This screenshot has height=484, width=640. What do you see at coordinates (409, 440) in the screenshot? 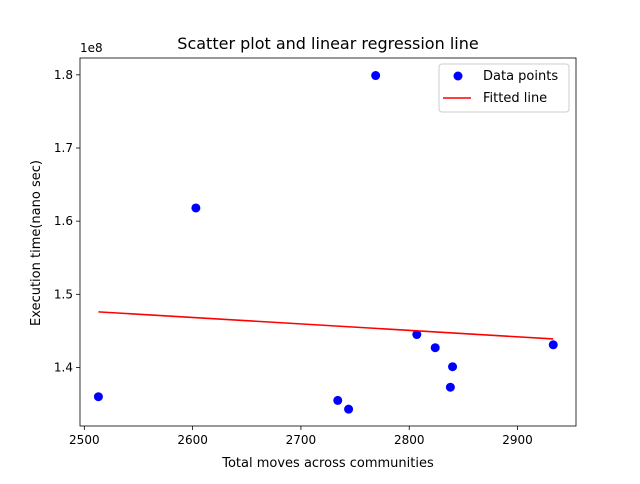
I see `x-tick-label: 2800` at bounding box center [409, 440].